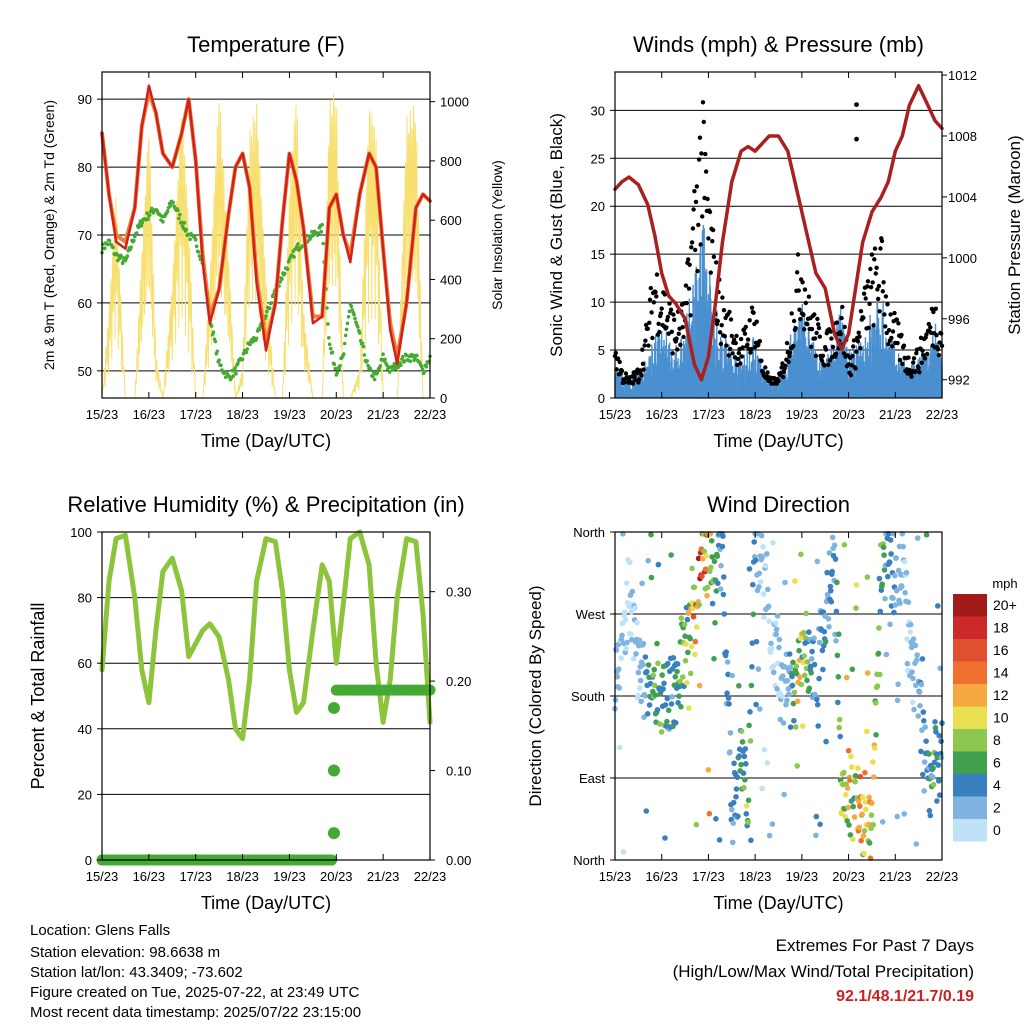 Image resolution: width=1024 pixels, height=1024 pixels. Describe the element at coordinates (997, 763) in the screenshot. I see `colorbar-label: 6` at that location.